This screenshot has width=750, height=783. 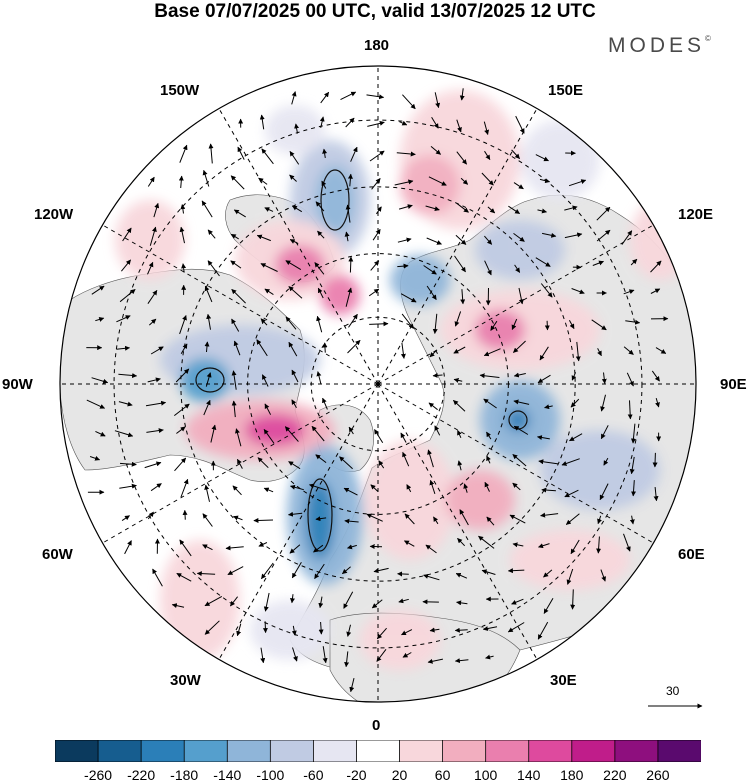 What do you see at coordinates (696, 214) in the screenshot?
I see `lon-label-120e: 120E` at bounding box center [696, 214].